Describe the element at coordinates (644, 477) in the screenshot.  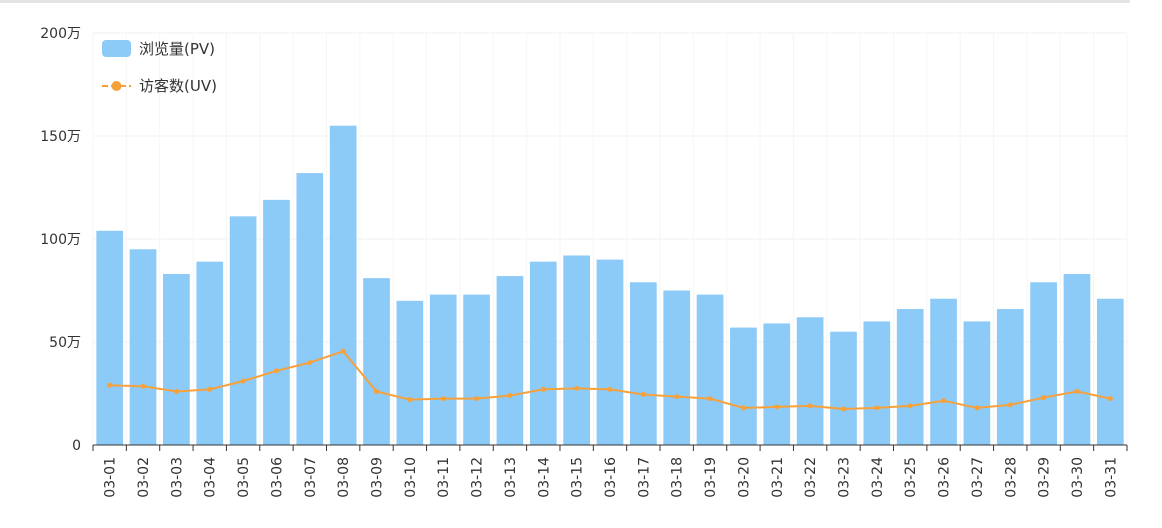
I see `x-tick-label: 03-17` at that location.